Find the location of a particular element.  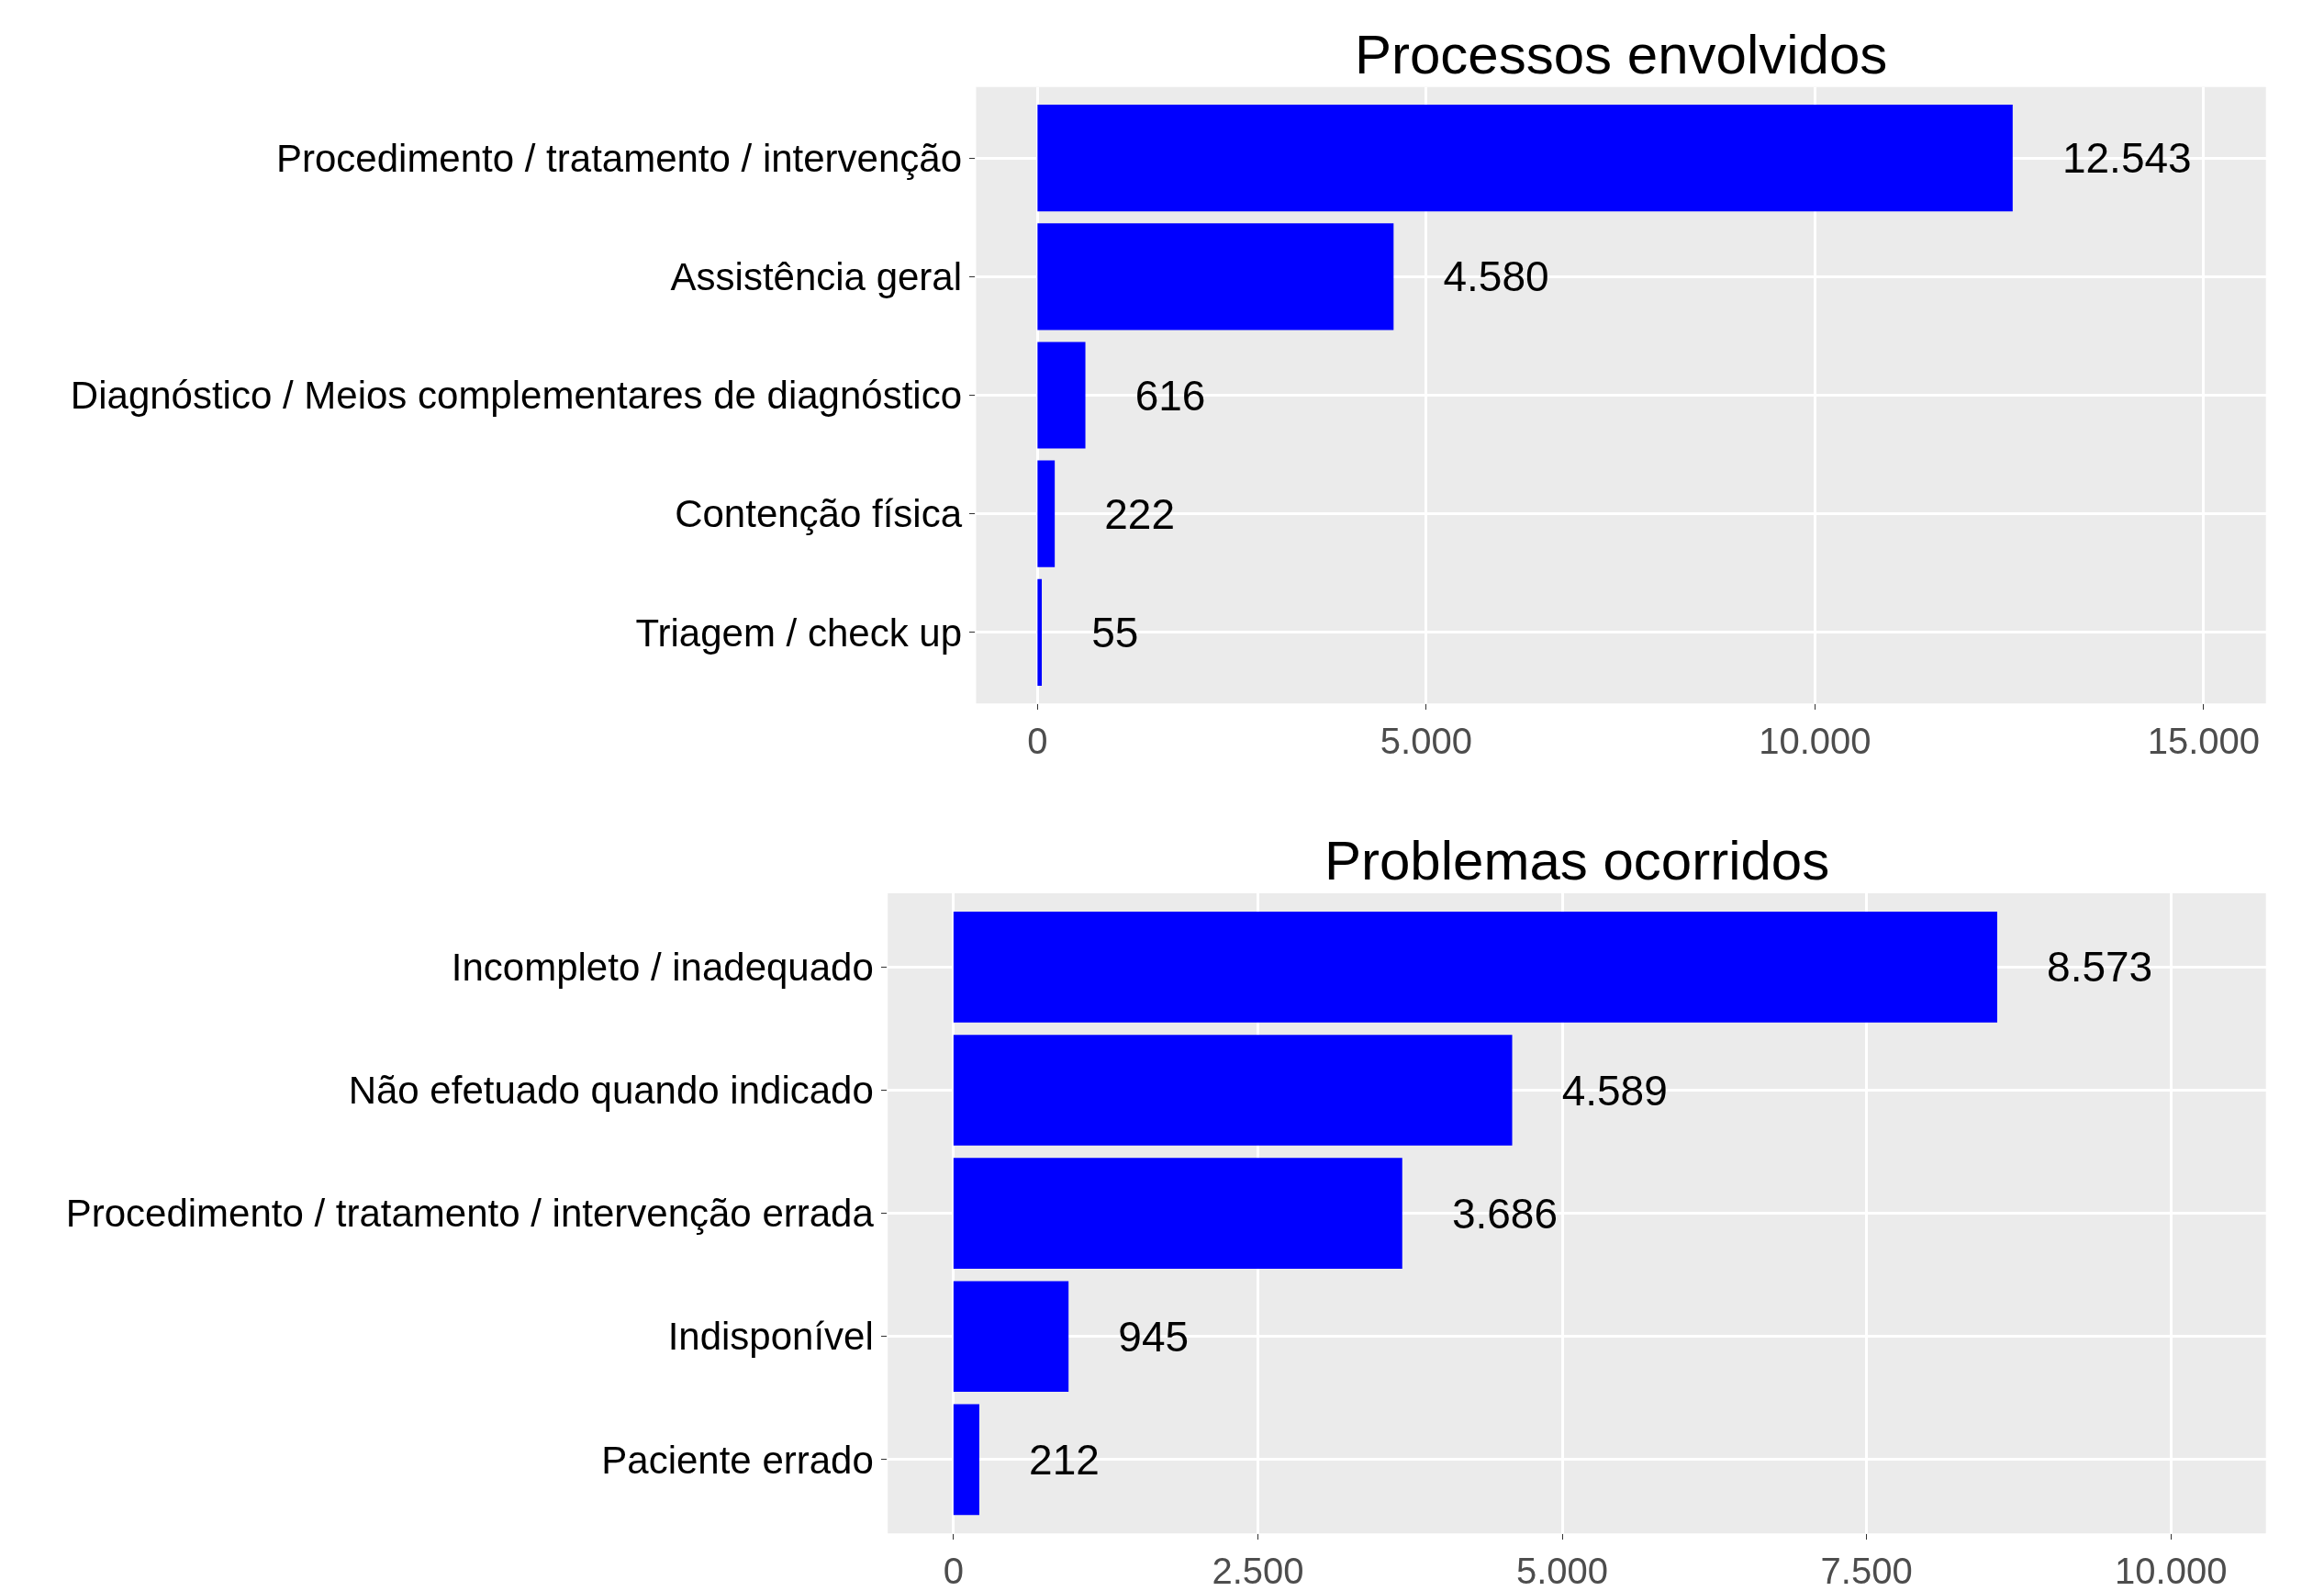

y-tick-label: Diagnóstico / Meios complementares de diagnóstico is located at coordinates (516, 396).